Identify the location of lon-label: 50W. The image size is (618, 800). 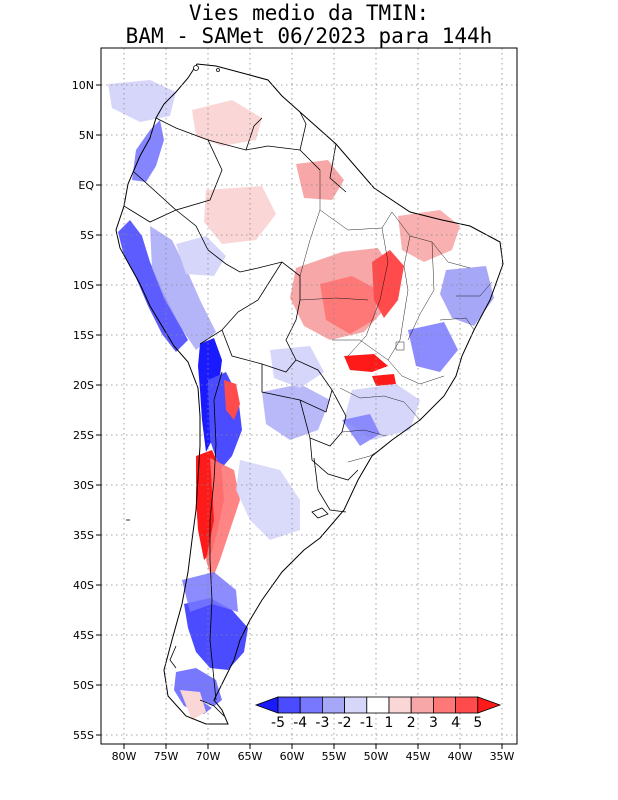
(376, 756).